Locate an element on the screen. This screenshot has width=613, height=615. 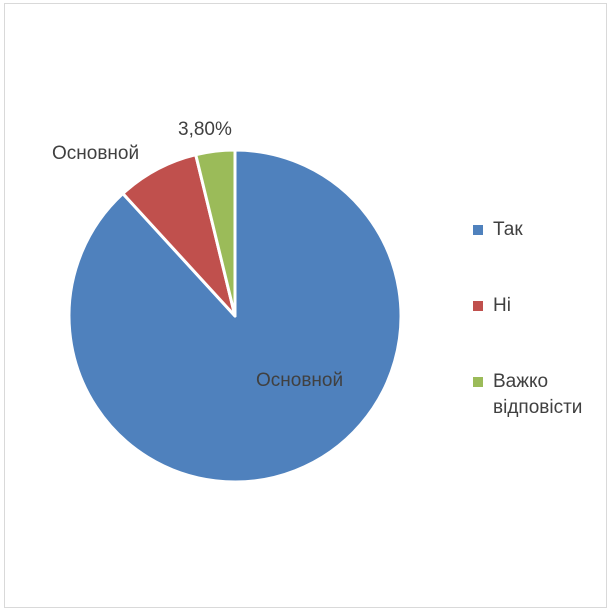
legend-item-vazhko: Важко відповісти is located at coordinates (543, 393).